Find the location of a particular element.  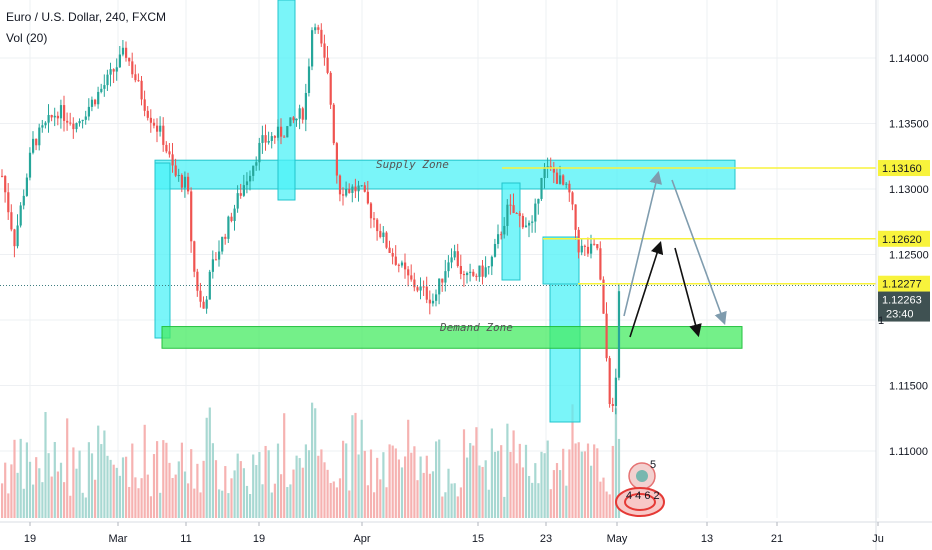

level-price-label: 1.12620 is located at coordinates (902, 240).